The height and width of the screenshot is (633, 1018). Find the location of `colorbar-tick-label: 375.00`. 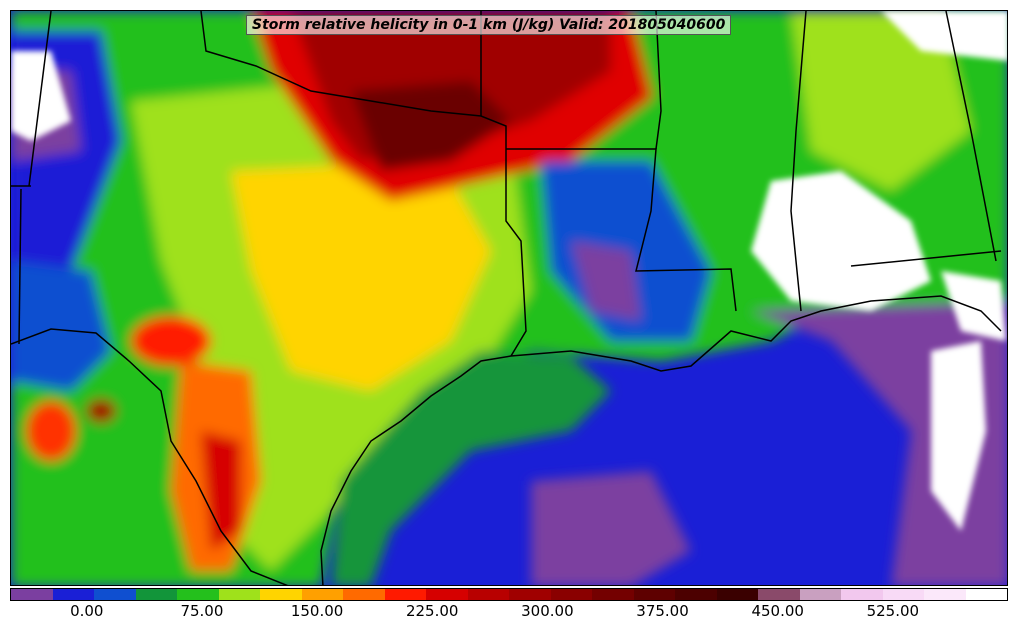

colorbar-tick-label: 375.00 is located at coordinates (662, 611).